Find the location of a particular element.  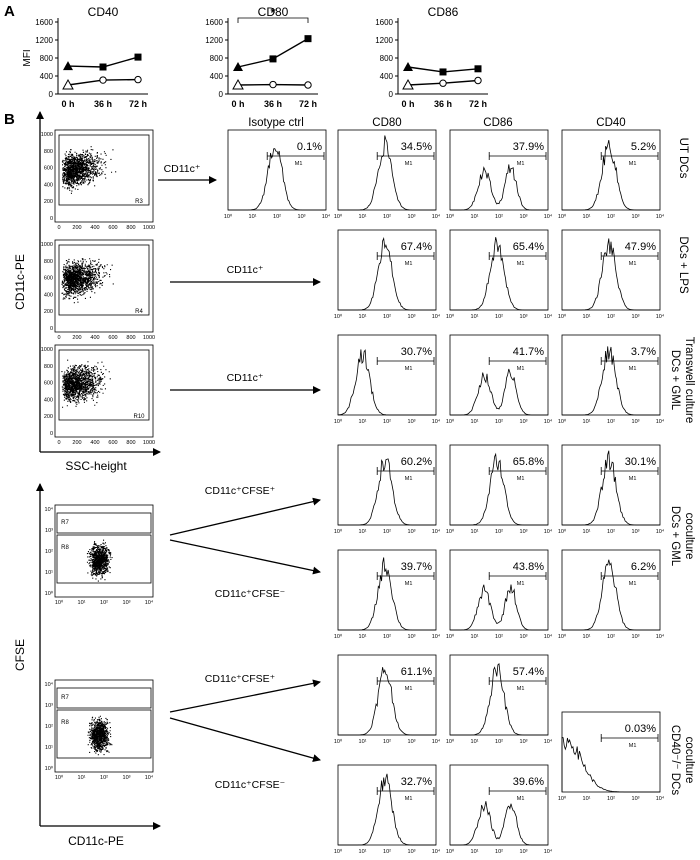

arrow-label: CD11c⁺CFSE⁻ is located at coordinates (250, 785).